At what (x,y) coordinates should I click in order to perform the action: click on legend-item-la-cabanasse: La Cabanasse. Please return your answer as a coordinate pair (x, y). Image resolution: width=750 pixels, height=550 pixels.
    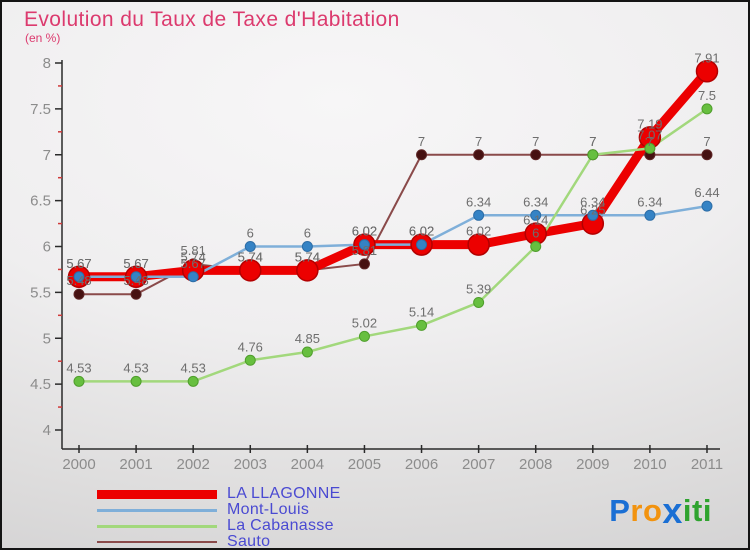
    Looking at the image, I should click on (219, 525).